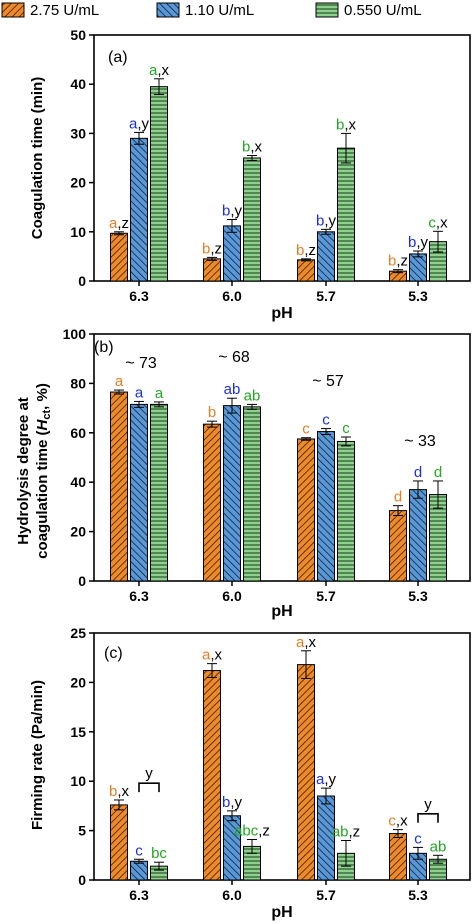 The image size is (474, 924). I want to click on y-tick-label: 25, so click(78, 633).